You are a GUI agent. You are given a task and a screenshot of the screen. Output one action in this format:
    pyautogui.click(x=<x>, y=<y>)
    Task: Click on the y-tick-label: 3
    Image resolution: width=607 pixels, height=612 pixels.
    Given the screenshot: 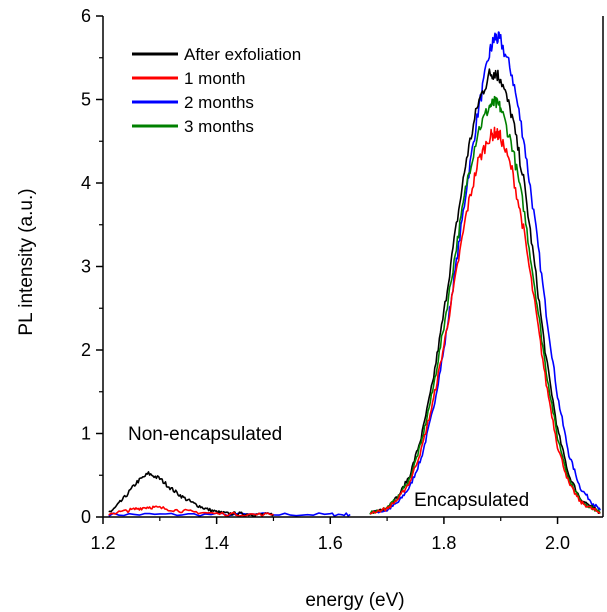 What is the action you would take?
    pyautogui.click(x=86, y=267)
    